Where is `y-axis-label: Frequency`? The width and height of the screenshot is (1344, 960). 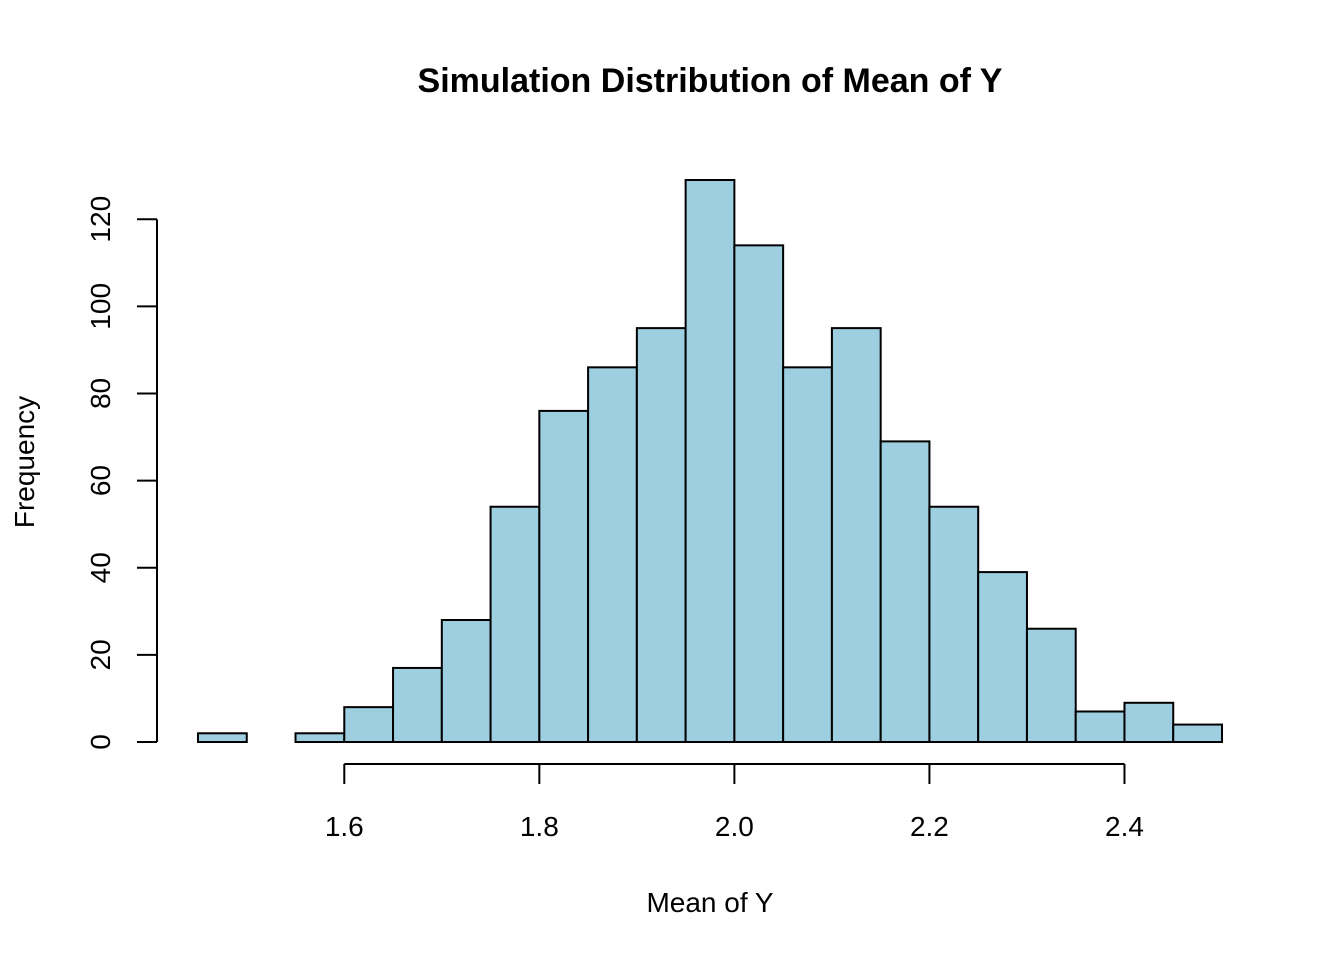
y-axis-label: Frequency is located at coordinates (24, 462).